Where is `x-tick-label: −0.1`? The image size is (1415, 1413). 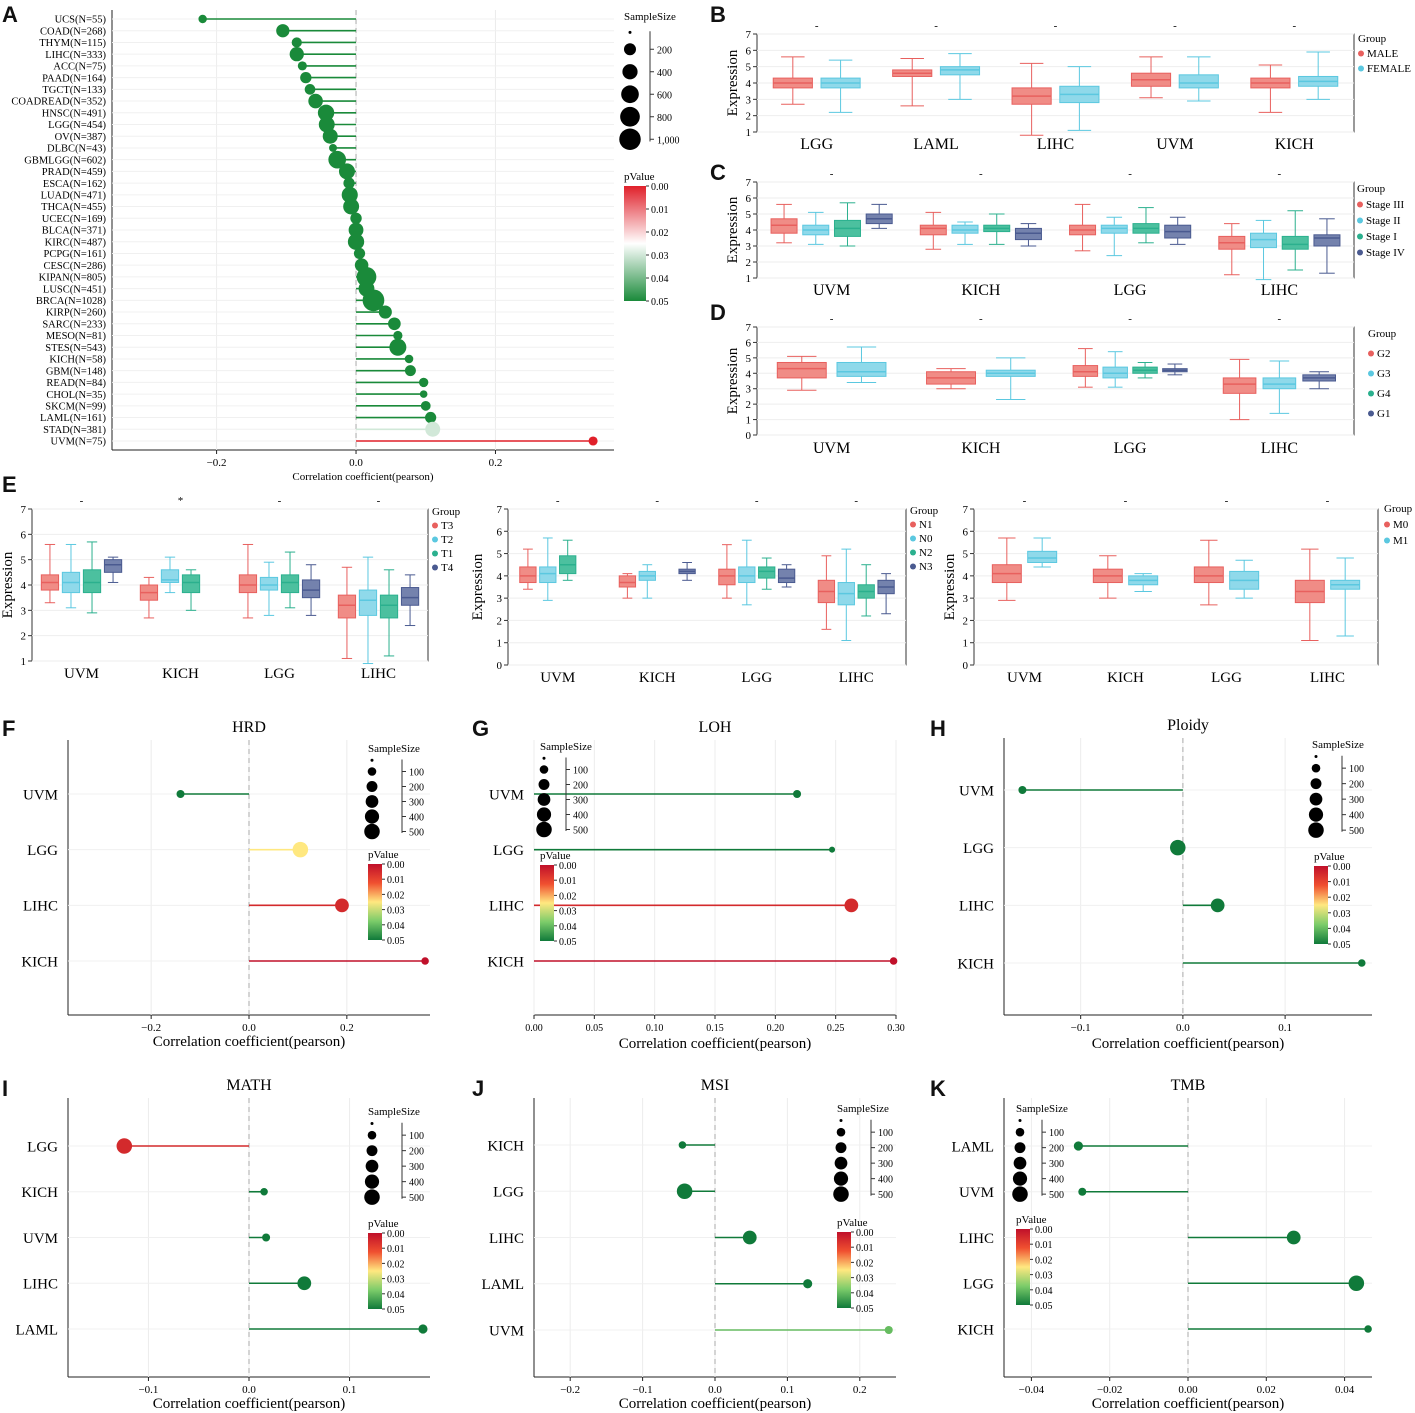
x-tick-label: −0.1 is located at coordinates (1081, 1028).